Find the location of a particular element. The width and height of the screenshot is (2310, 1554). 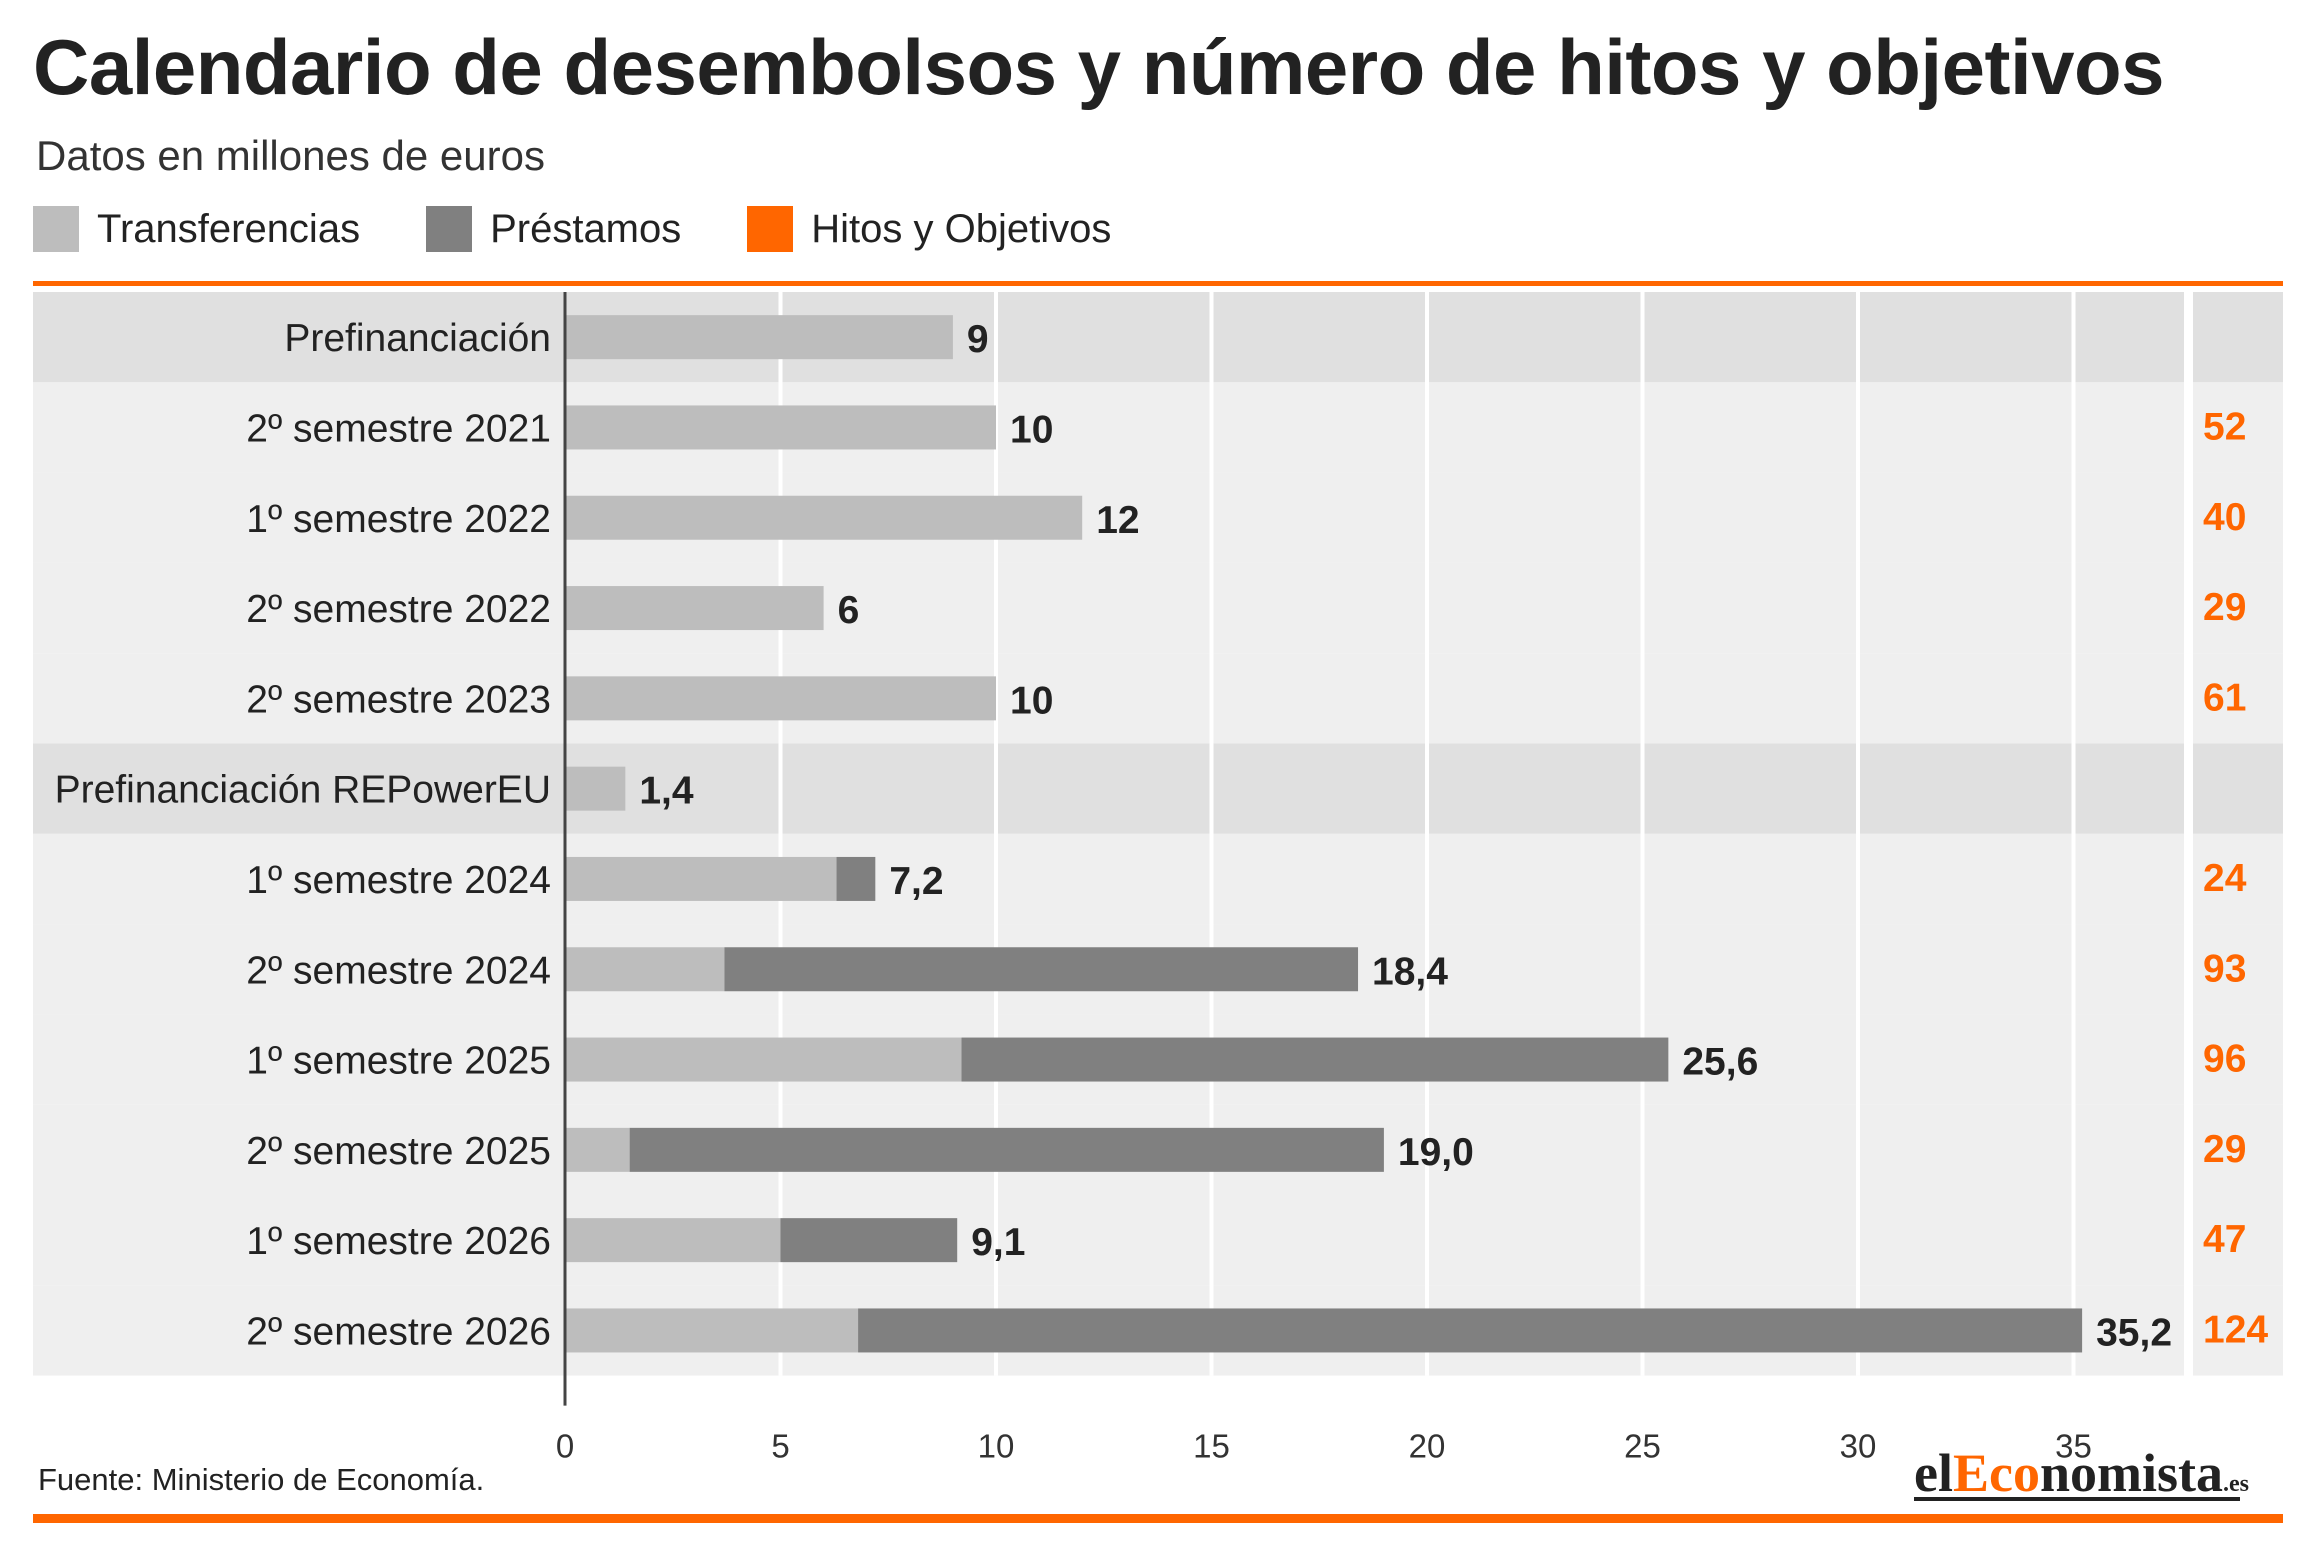

hitos-value: 24 is located at coordinates (2225, 878).